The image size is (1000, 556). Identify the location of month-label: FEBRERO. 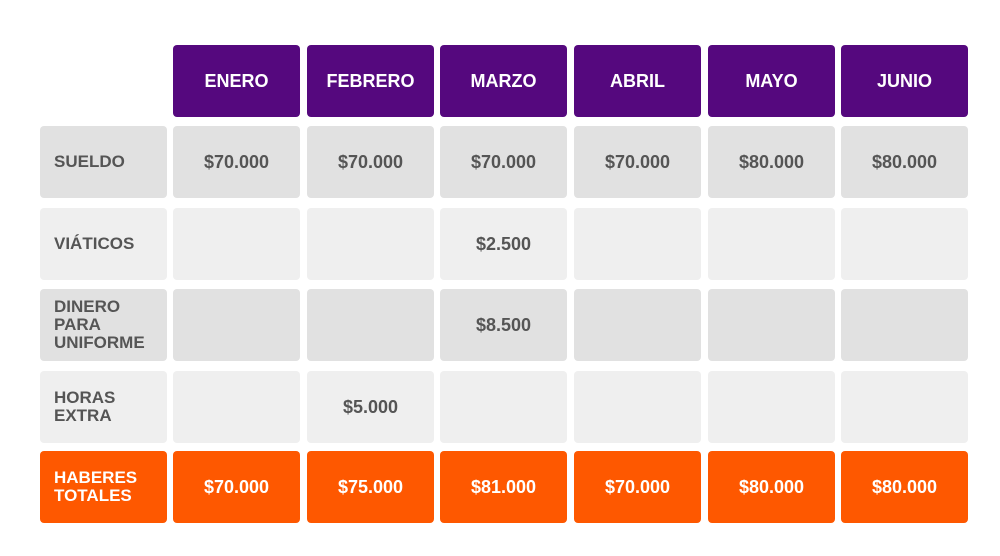
(370, 80).